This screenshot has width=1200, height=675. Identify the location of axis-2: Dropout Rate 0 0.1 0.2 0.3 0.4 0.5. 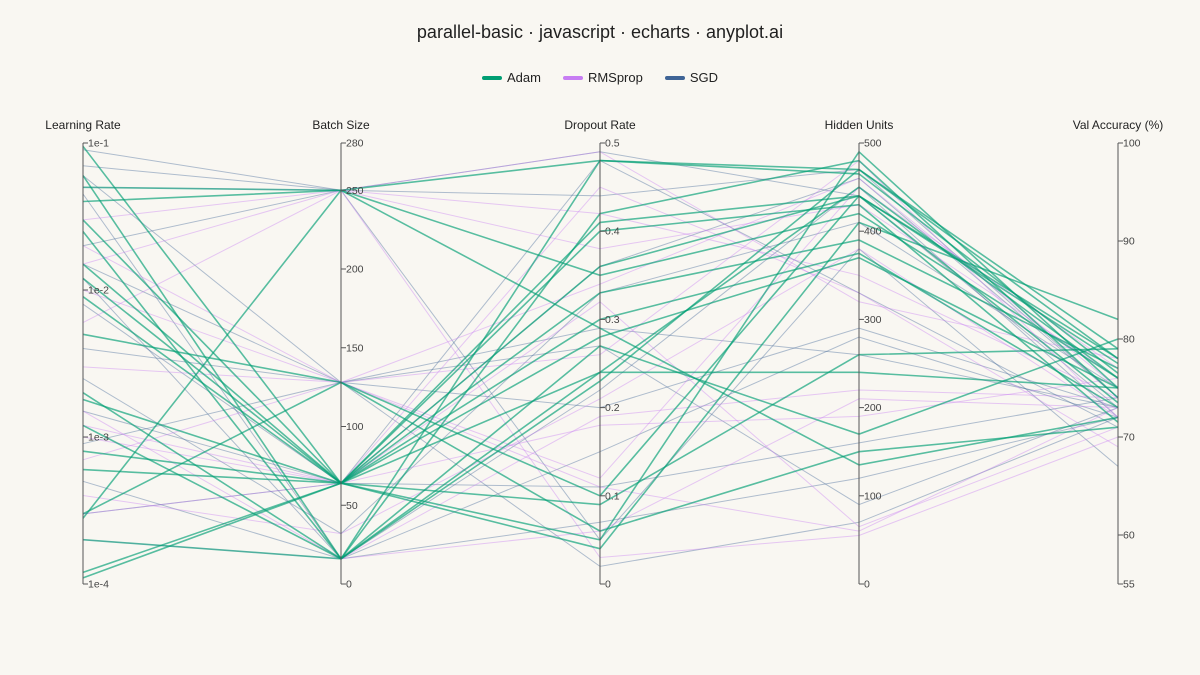
(600, 354).